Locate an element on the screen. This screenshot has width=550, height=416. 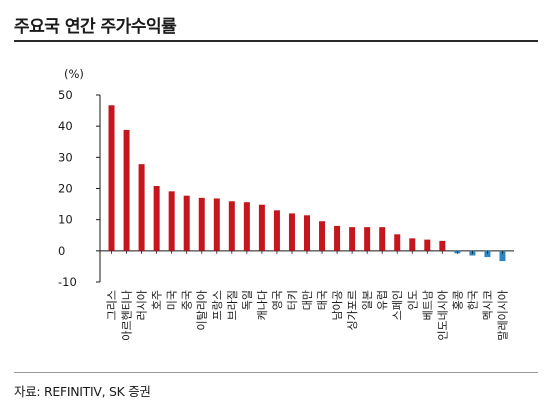
x-category-label: 태국 is located at coordinates (322, 300).